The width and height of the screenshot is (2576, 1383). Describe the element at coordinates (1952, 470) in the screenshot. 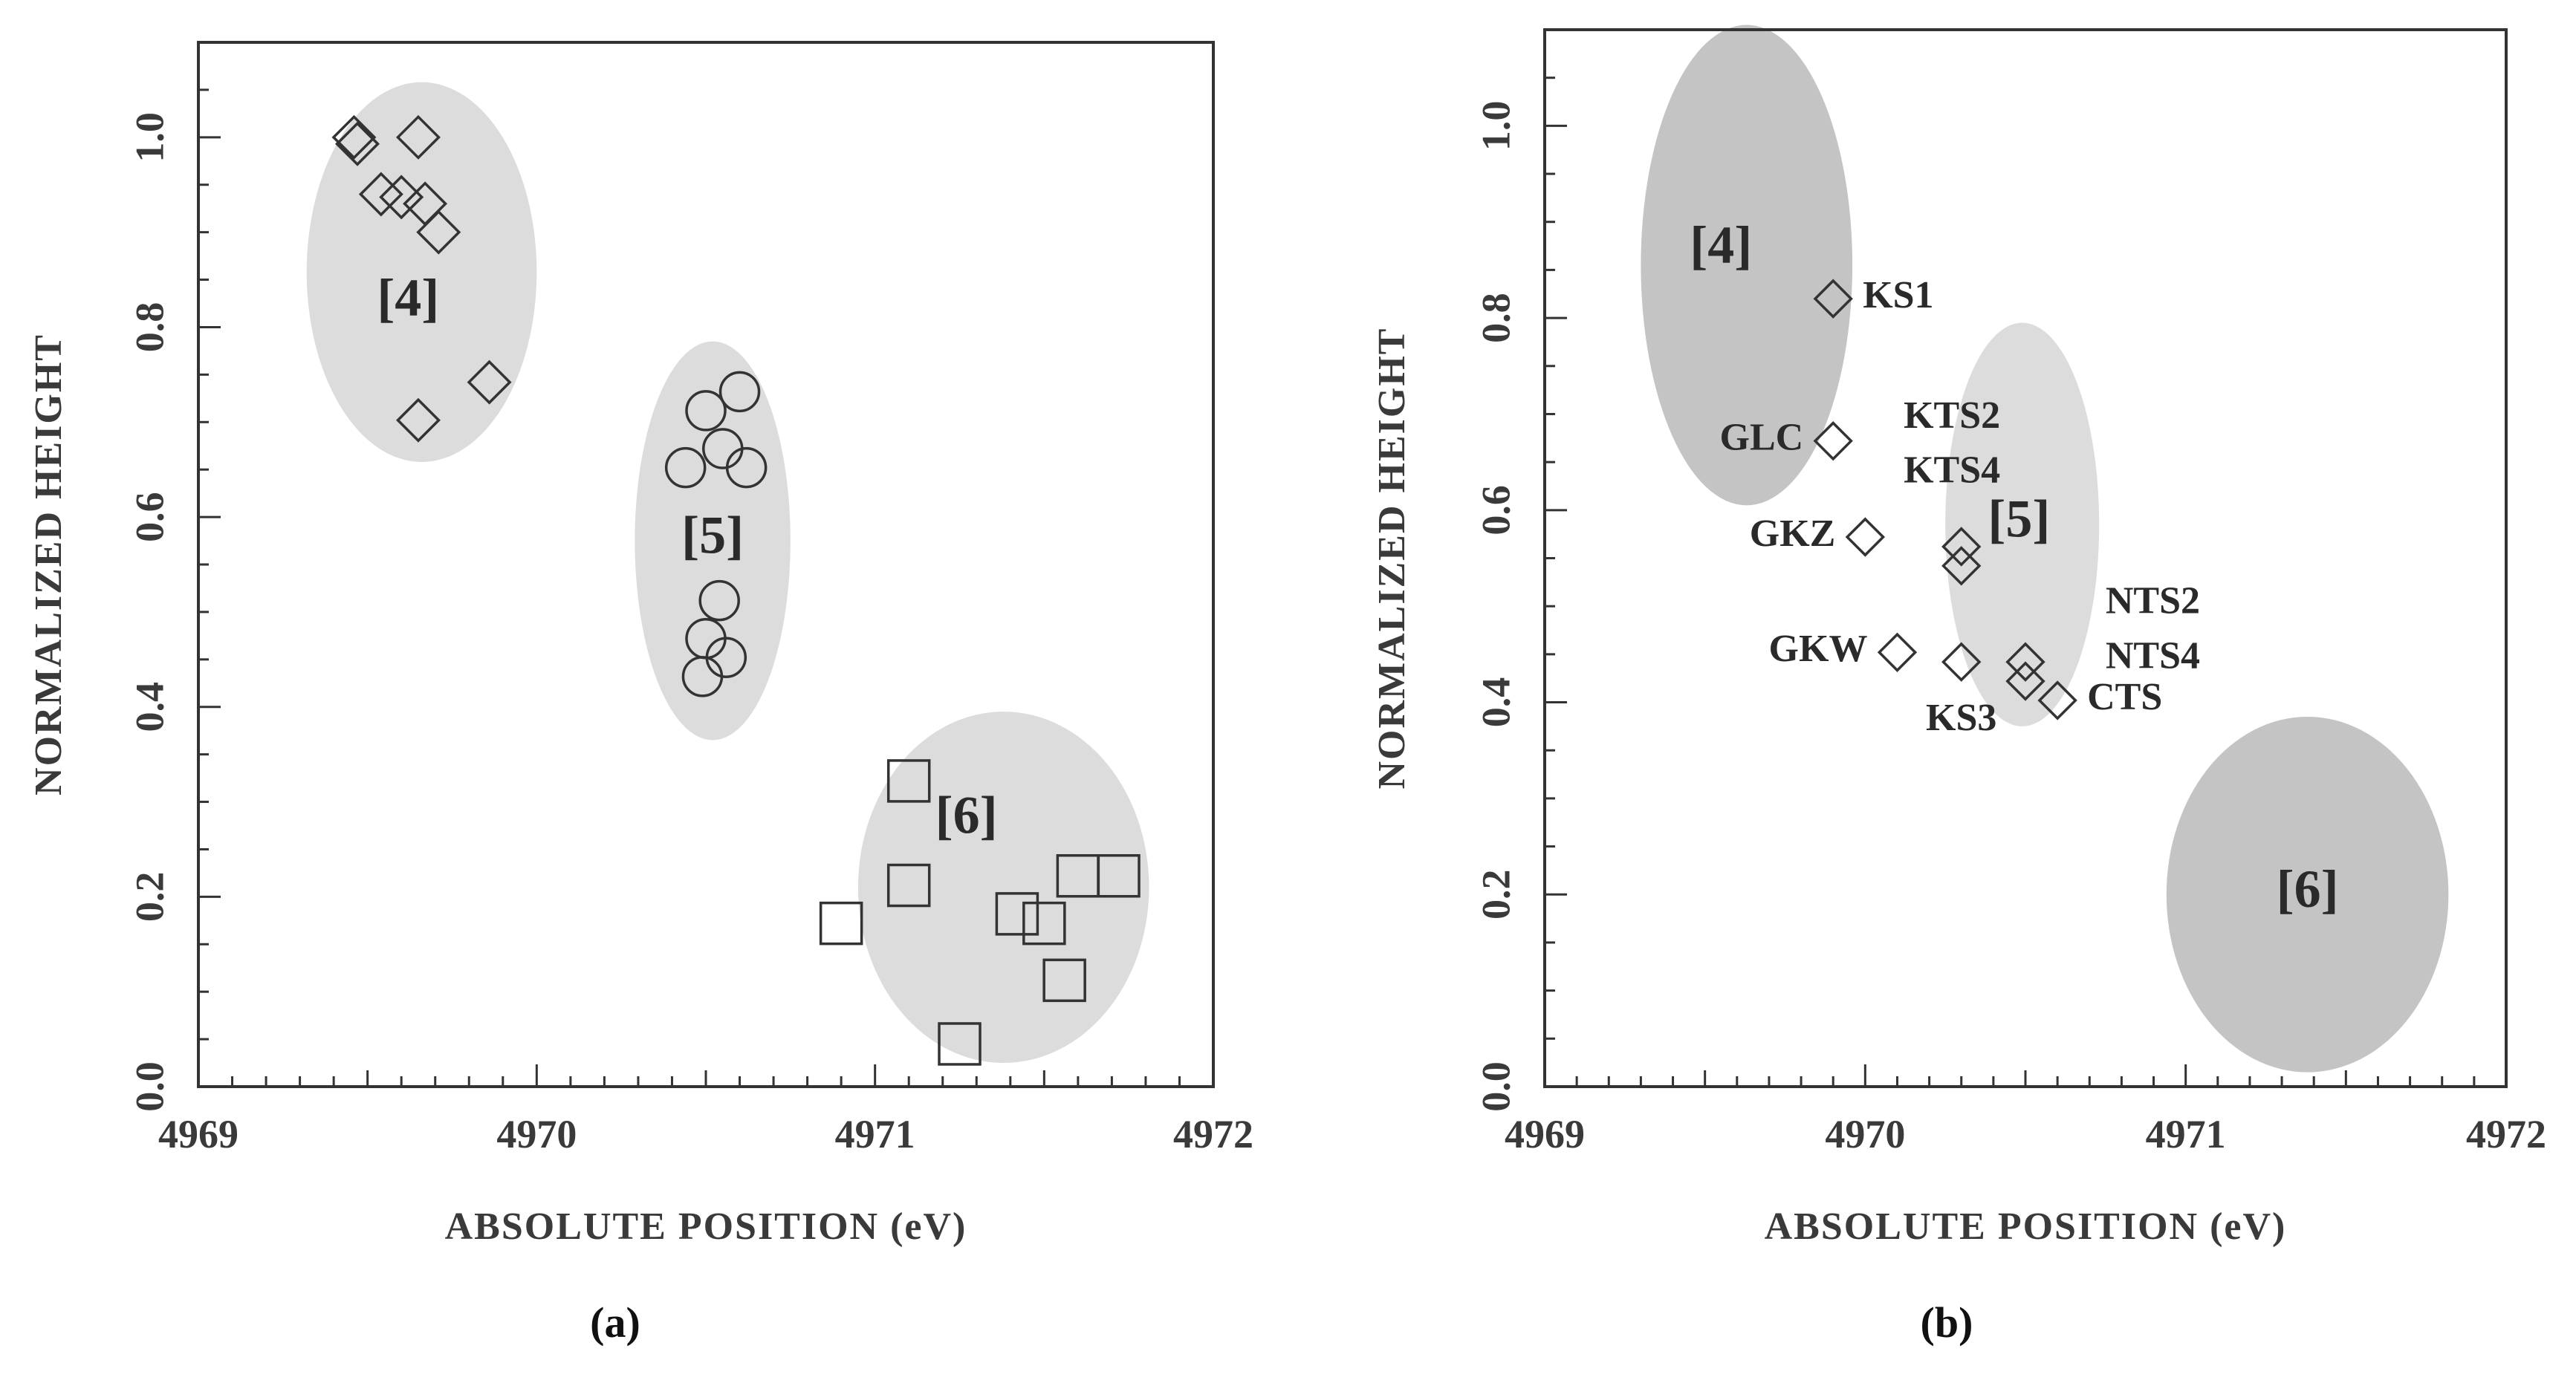

I see `point-label: KTS4` at that location.